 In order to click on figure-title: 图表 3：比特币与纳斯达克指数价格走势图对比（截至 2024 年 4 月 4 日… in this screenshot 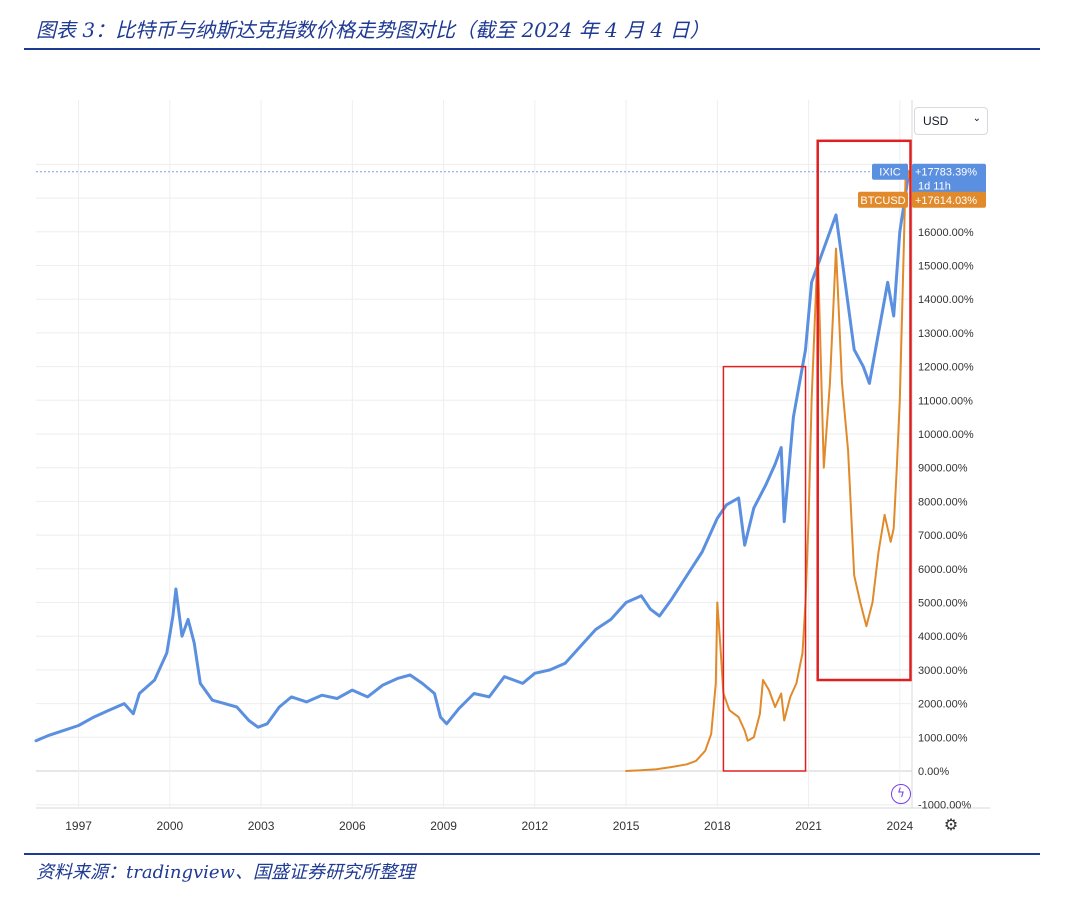, I will do `click(373, 30)`.